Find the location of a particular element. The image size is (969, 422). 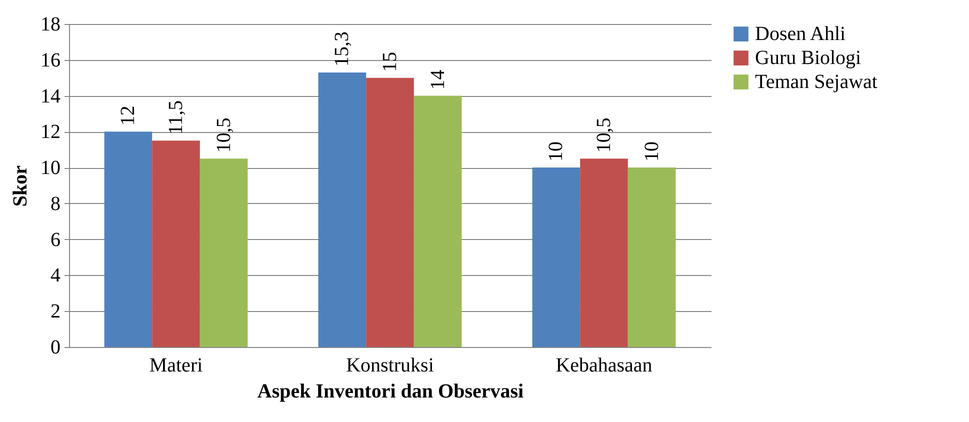

x-tick-label: Konstruksi is located at coordinates (390, 365).